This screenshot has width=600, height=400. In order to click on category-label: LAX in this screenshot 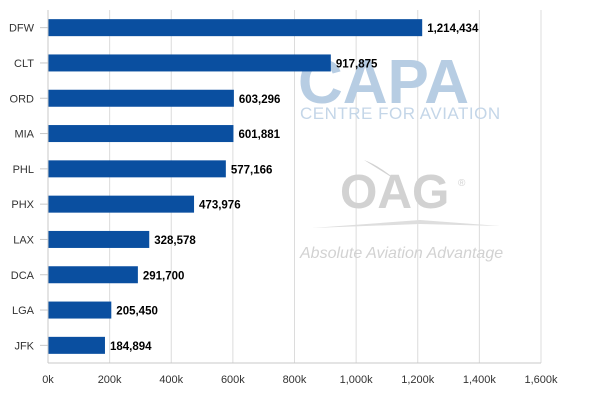, I will do `click(23, 240)`.